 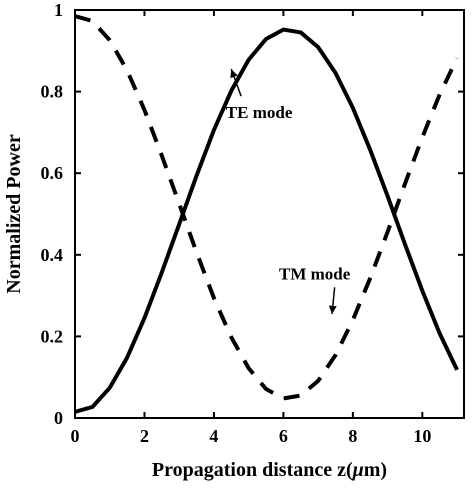 I want to click on y-axis-title: Normalized Power, so click(x=14, y=214).